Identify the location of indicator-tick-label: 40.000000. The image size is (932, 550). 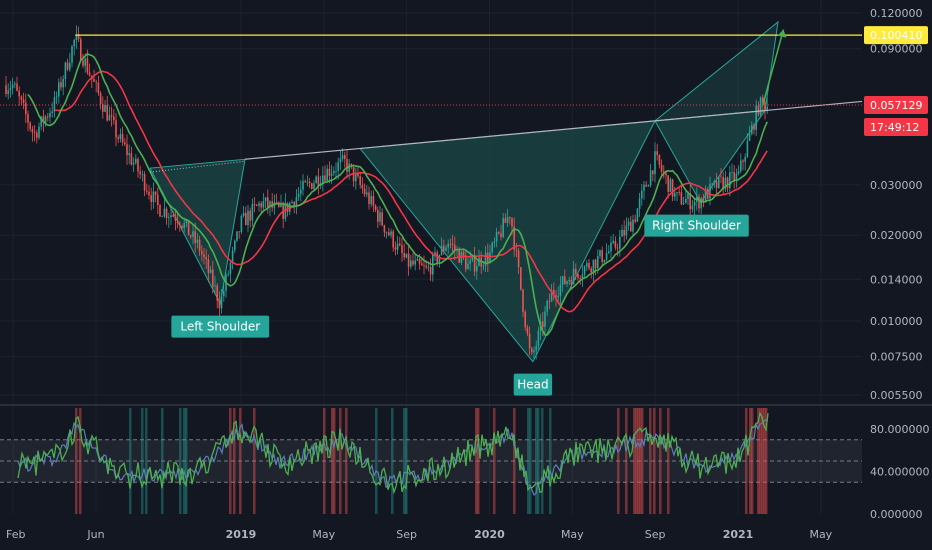
(900, 472).